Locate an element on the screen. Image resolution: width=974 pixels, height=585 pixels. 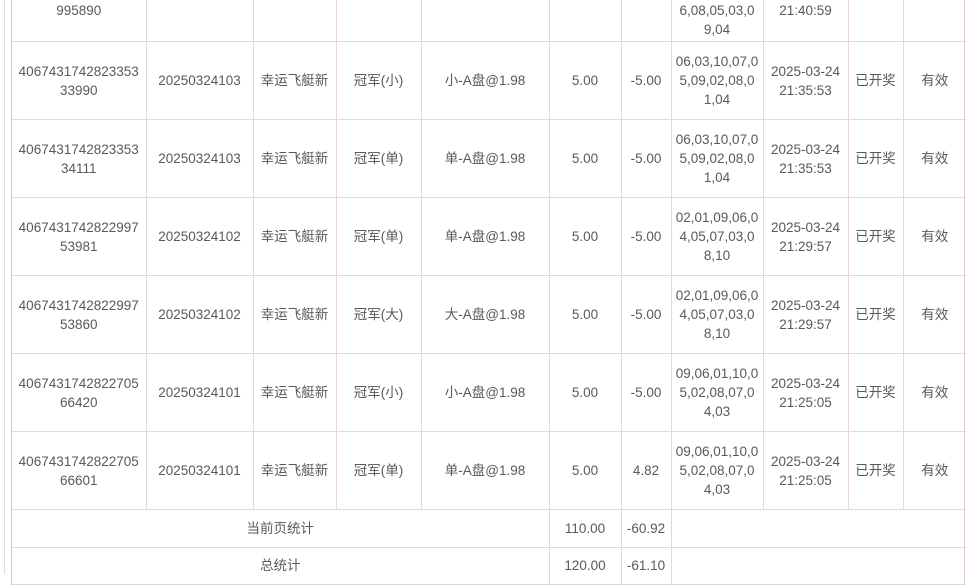
cell-content is located at coordinates (485, 21).